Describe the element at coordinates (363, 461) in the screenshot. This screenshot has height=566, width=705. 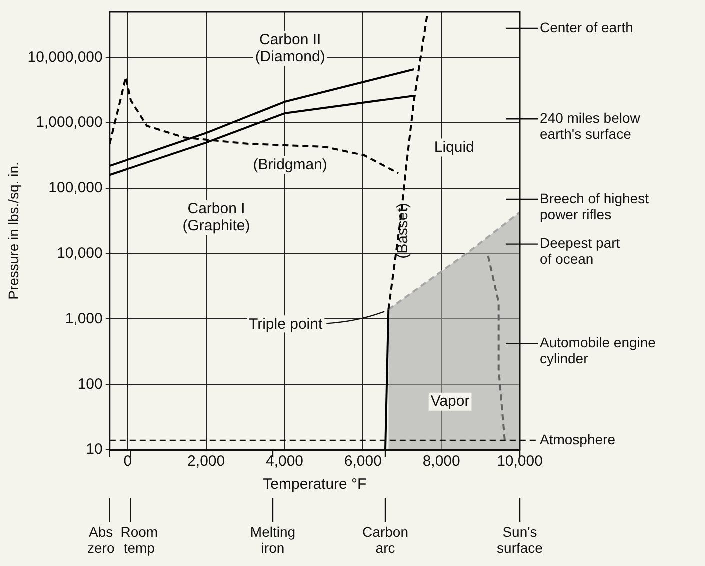
I see `x-tick-label: 6,000` at that location.